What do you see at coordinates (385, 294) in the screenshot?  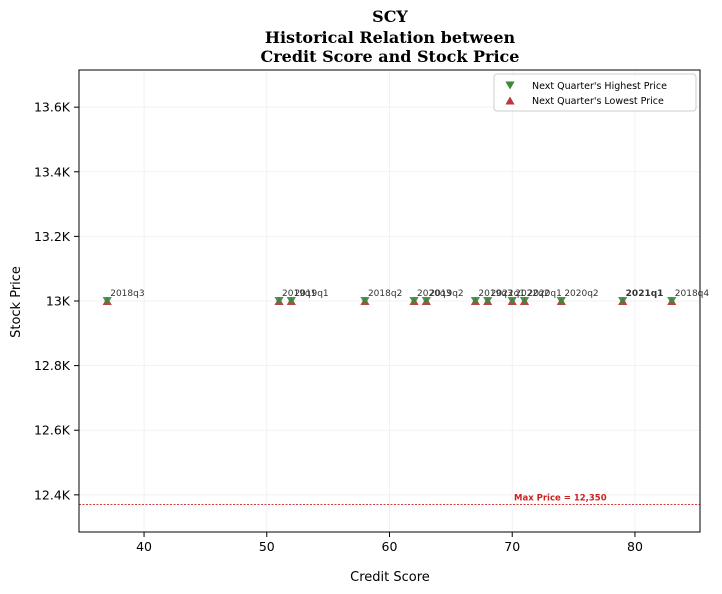 I see `point-label: 2018q2` at bounding box center [385, 294].